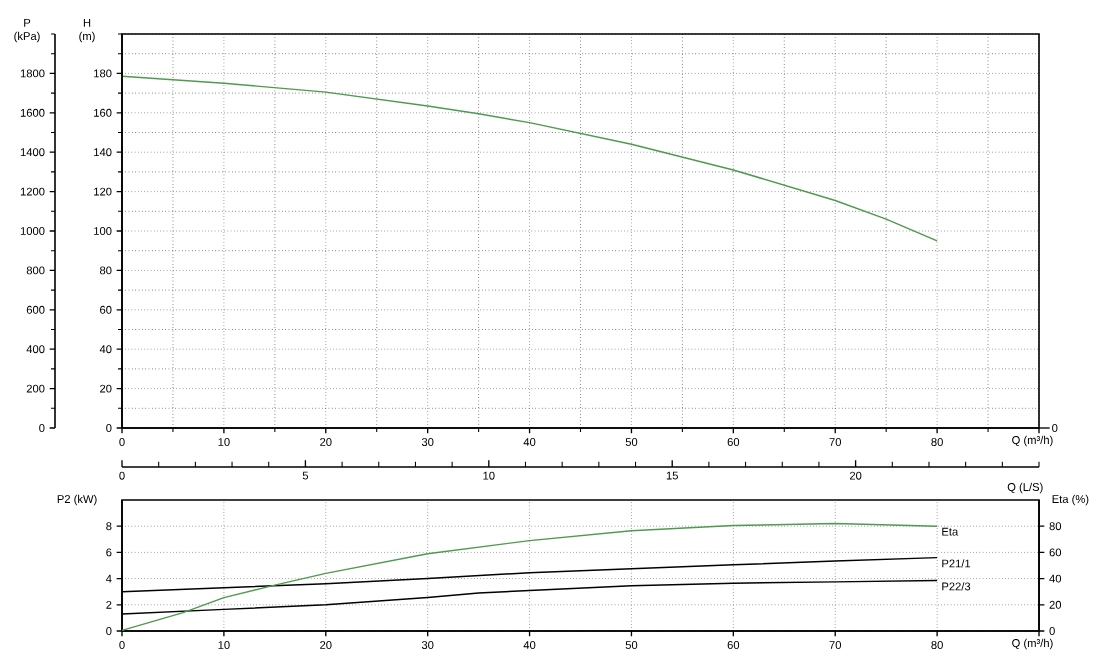 This screenshot has width=1120, height=669. Describe the element at coordinates (103, 152) in the screenshot. I see `y-tick-label: 140` at that location.